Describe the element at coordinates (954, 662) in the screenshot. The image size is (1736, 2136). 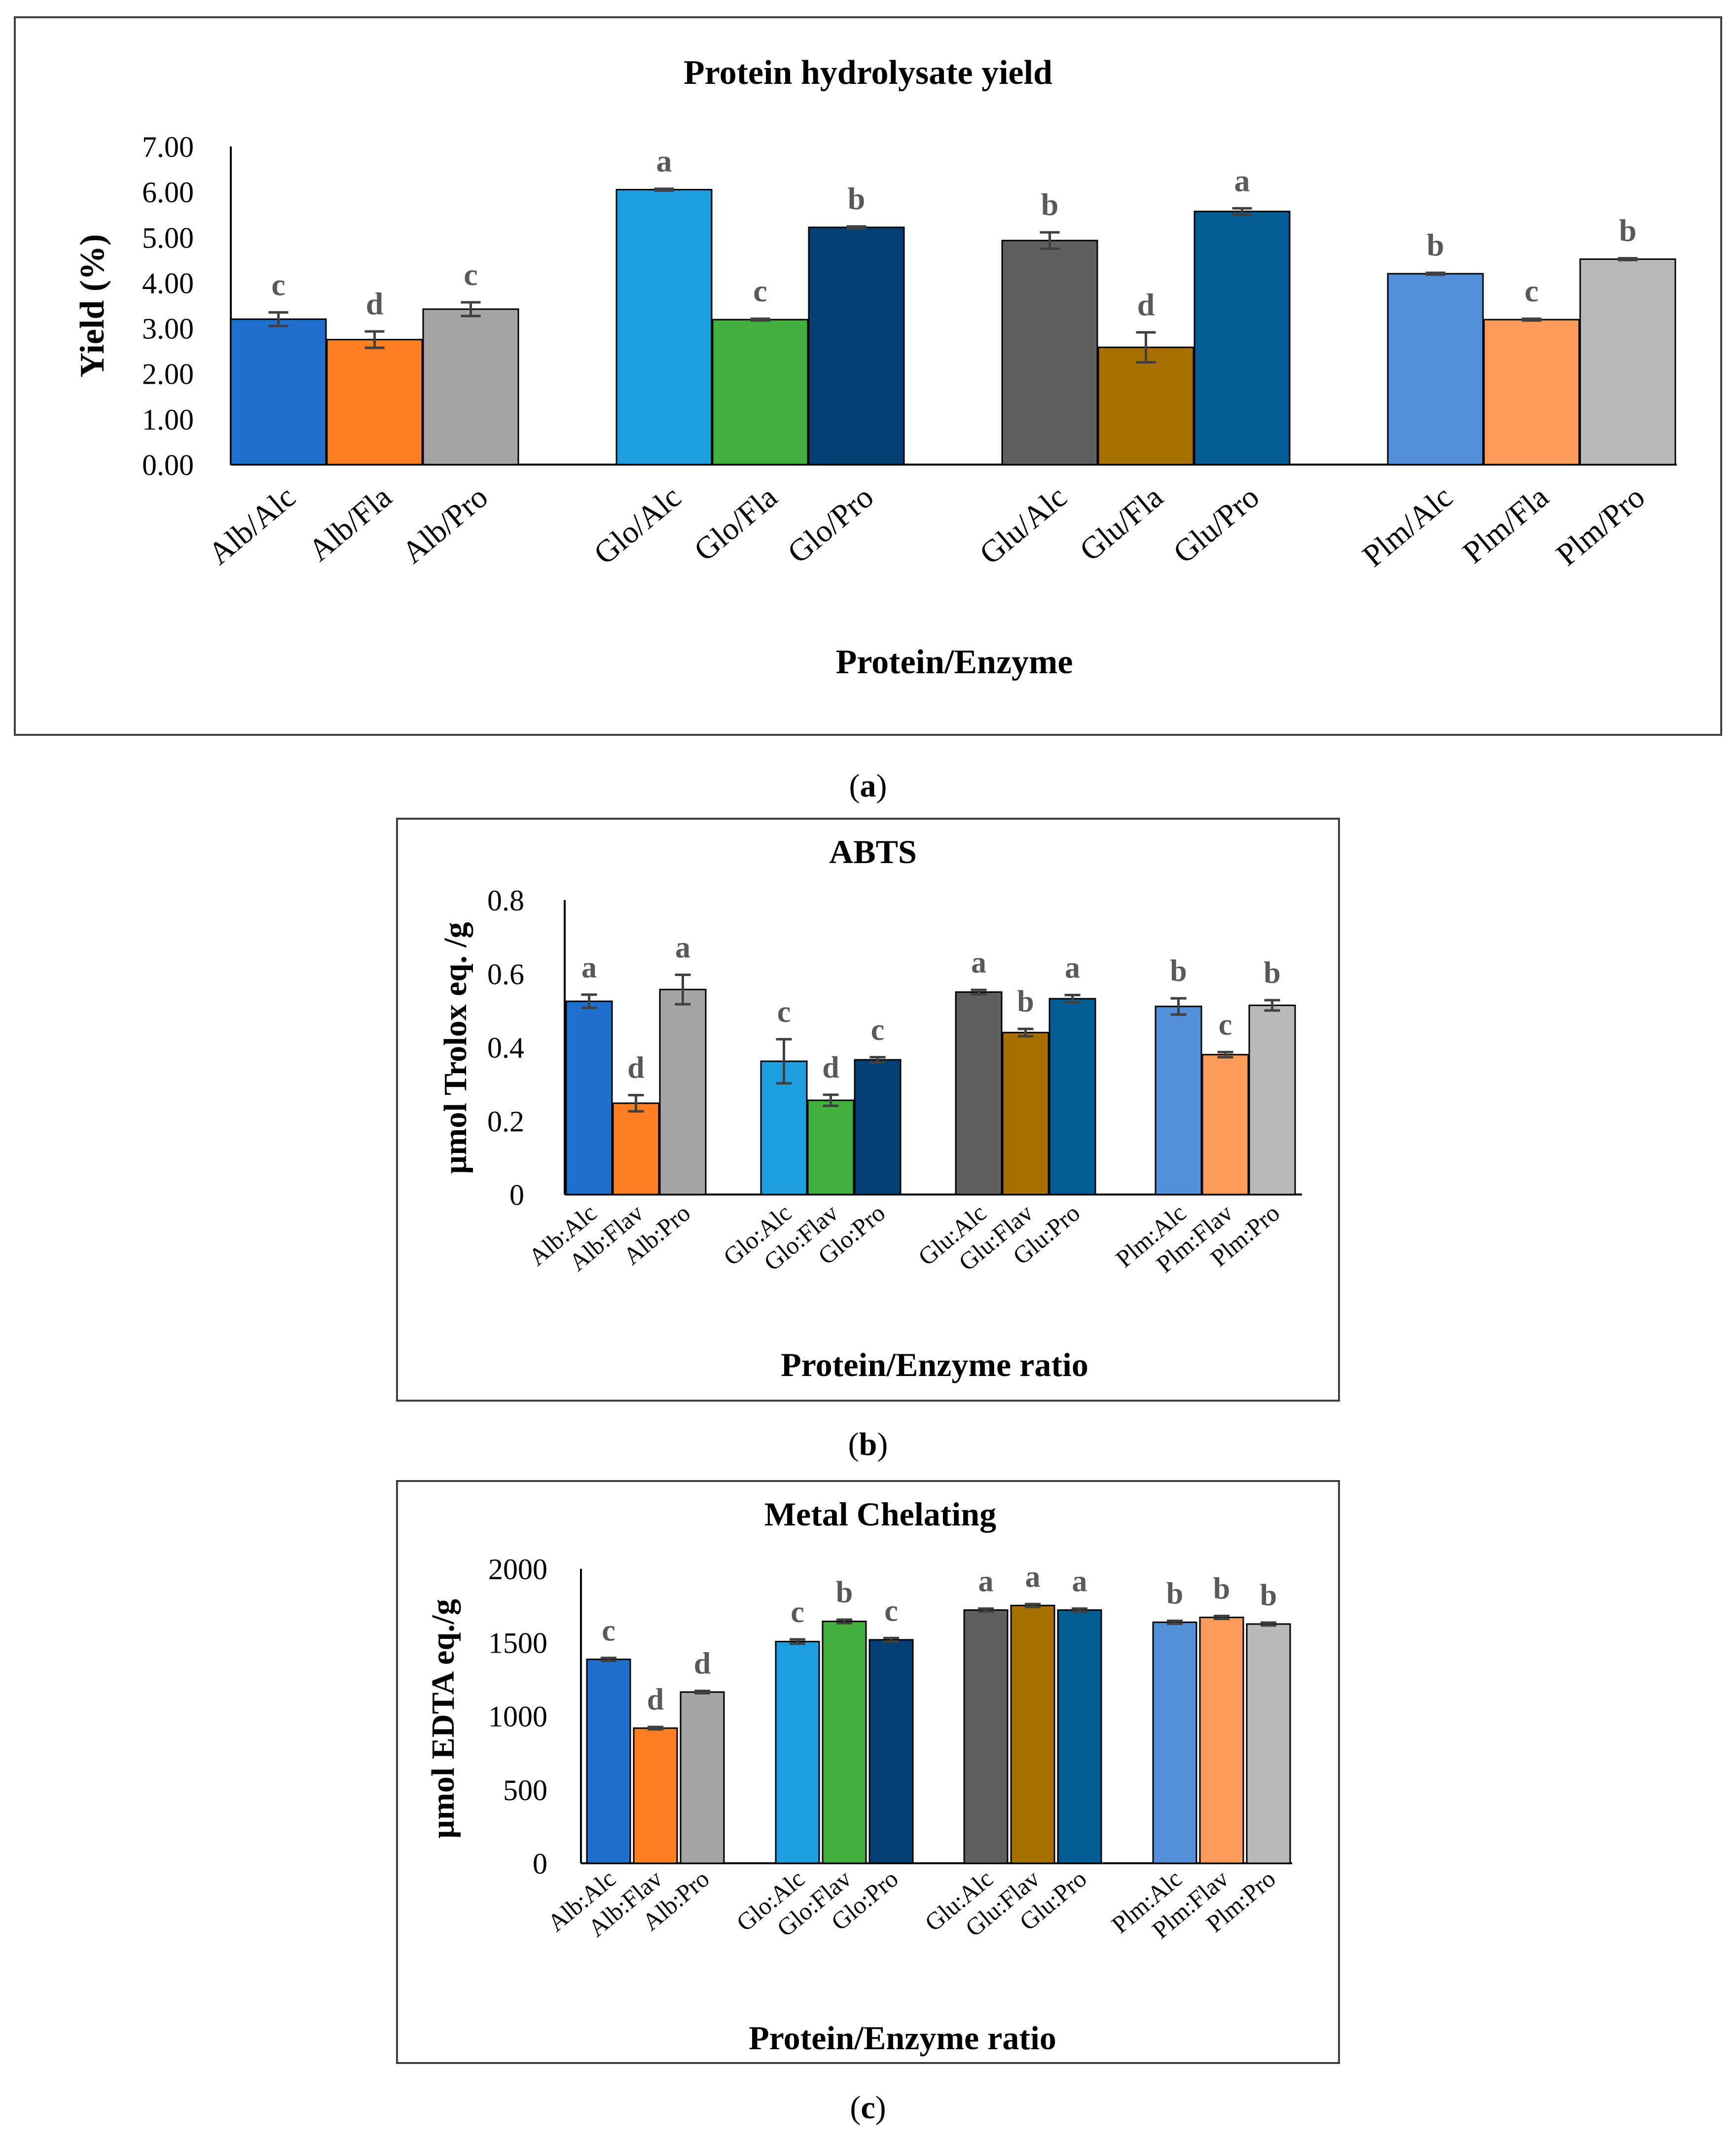
I see `panel-a-xlabel: Protein/Enzyme` at that location.